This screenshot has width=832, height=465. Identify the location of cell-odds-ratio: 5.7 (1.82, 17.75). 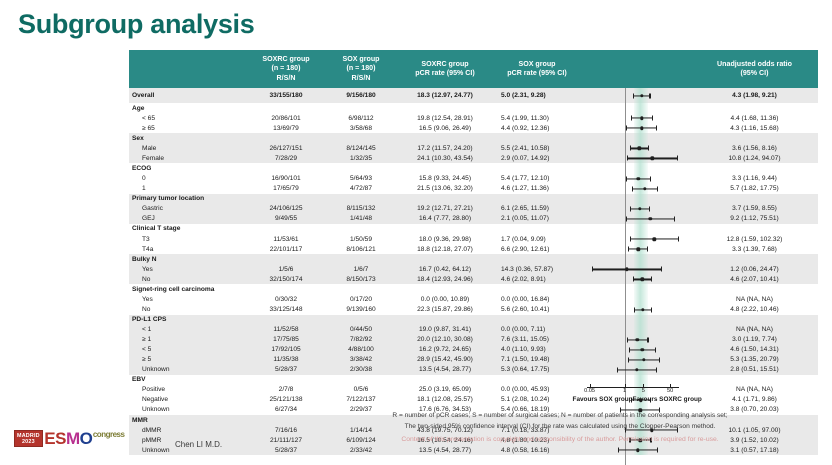
(754, 189).